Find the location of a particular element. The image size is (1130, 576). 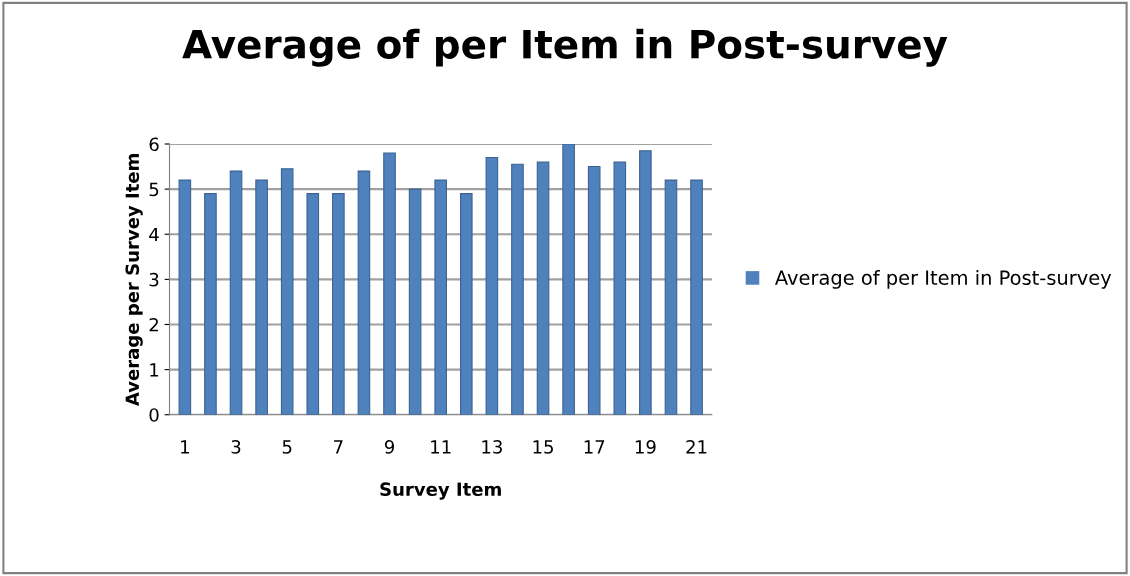

chart-title: Average of per Item in Post-survey is located at coordinates (565, 47).